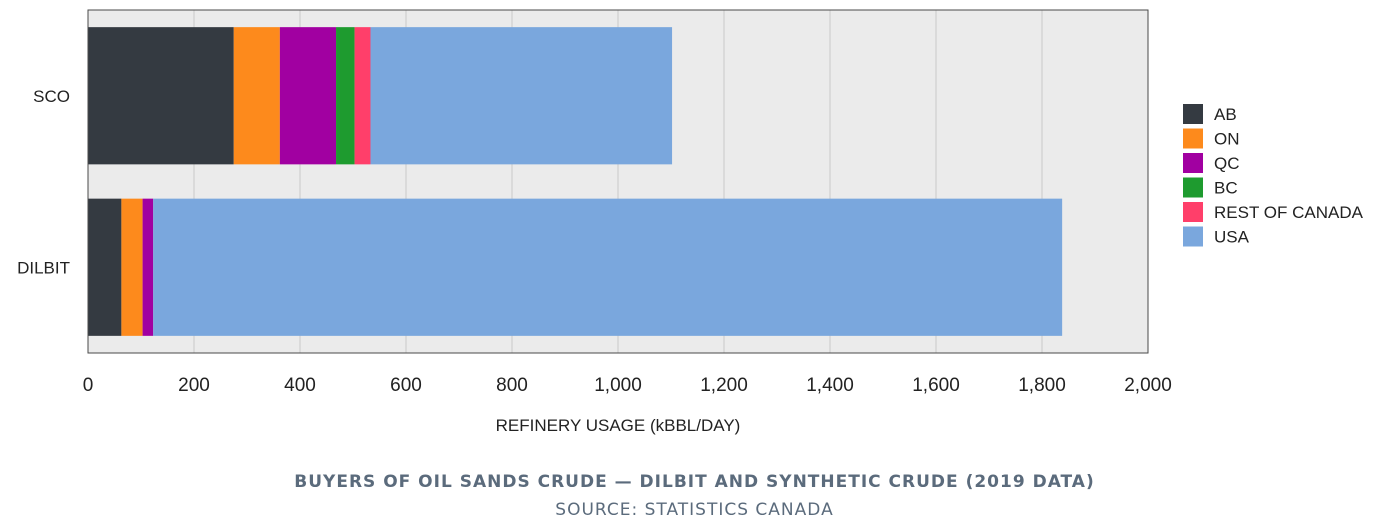 This screenshot has width=1389, height=532. I want to click on bar-sco-qc, so click(308, 96).